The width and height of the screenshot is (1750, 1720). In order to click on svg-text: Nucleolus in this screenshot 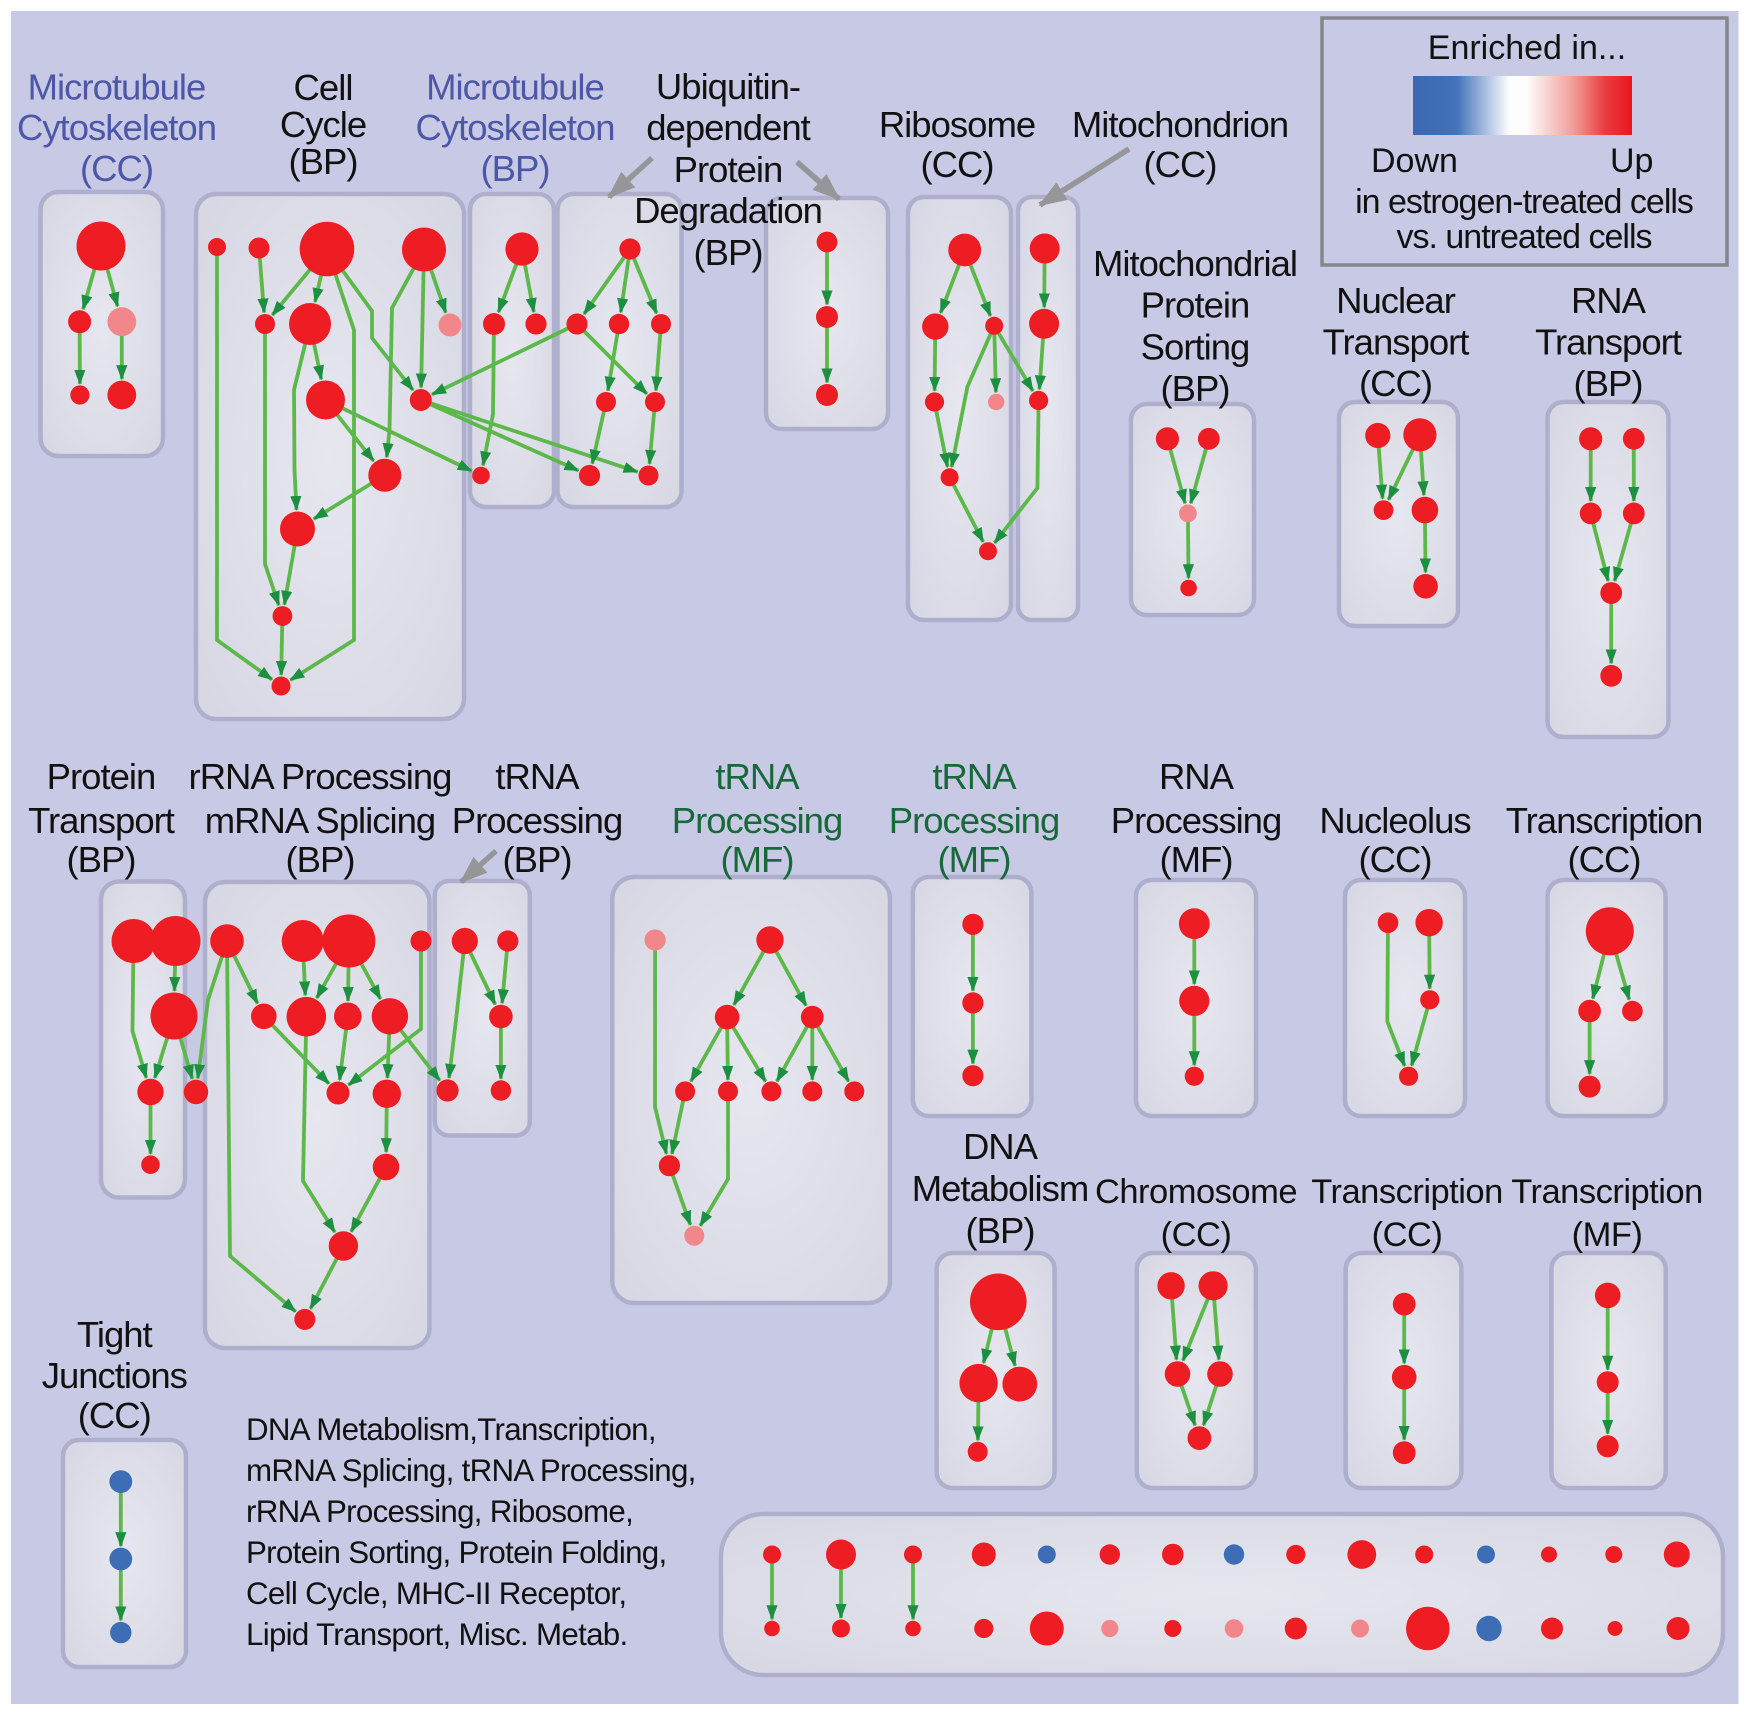, I will do `click(1394, 820)`.